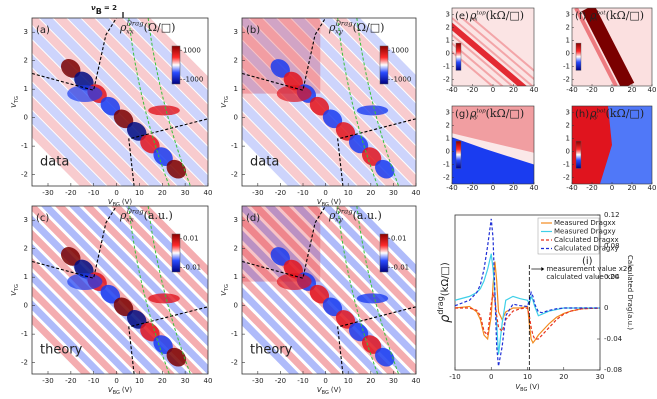  What do you see at coordinates (594, 117) in the screenshot?
I see `text-part: xy` at bounding box center [594, 117].